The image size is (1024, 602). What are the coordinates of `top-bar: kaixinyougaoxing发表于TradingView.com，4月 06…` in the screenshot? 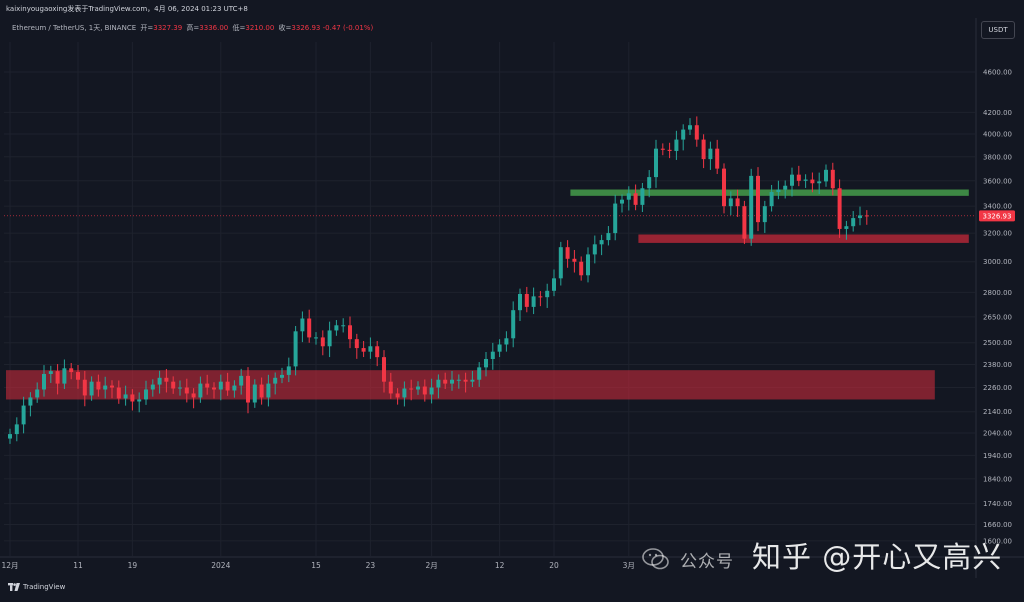 It's located at (512, 9).